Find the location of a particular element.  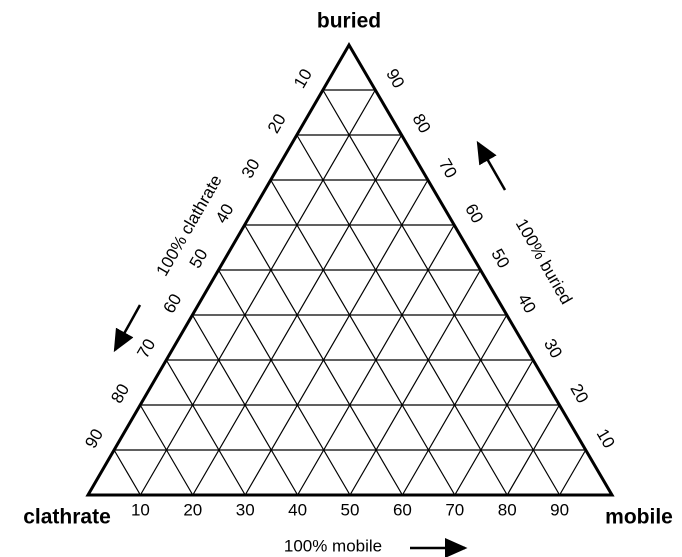

axis-title-bottom: 100% mobile is located at coordinates (333, 545).